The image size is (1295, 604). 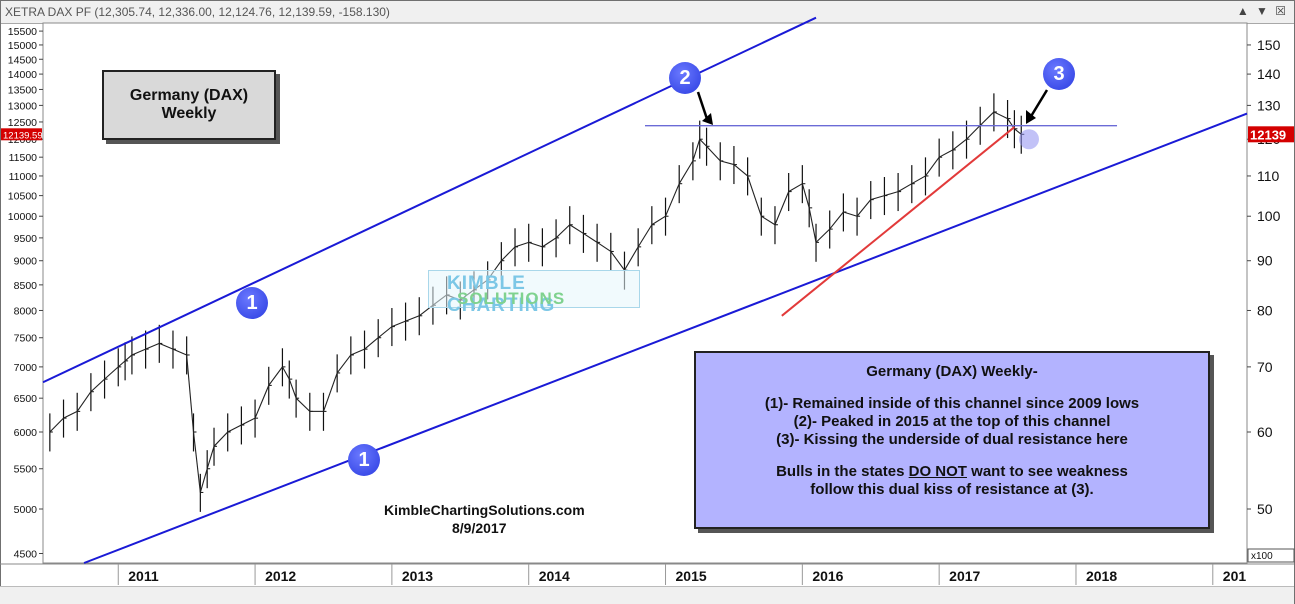 What do you see at coordinates (189, 95) in the screenshot?
I see `title-box-line1: Germany (DAX)` at bounding box center [189, 95].